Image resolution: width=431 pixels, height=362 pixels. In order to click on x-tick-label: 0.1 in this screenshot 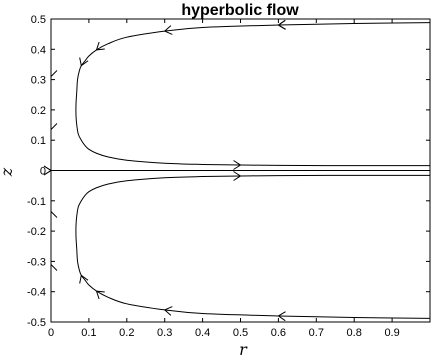, I will do `click(88, 333)`.